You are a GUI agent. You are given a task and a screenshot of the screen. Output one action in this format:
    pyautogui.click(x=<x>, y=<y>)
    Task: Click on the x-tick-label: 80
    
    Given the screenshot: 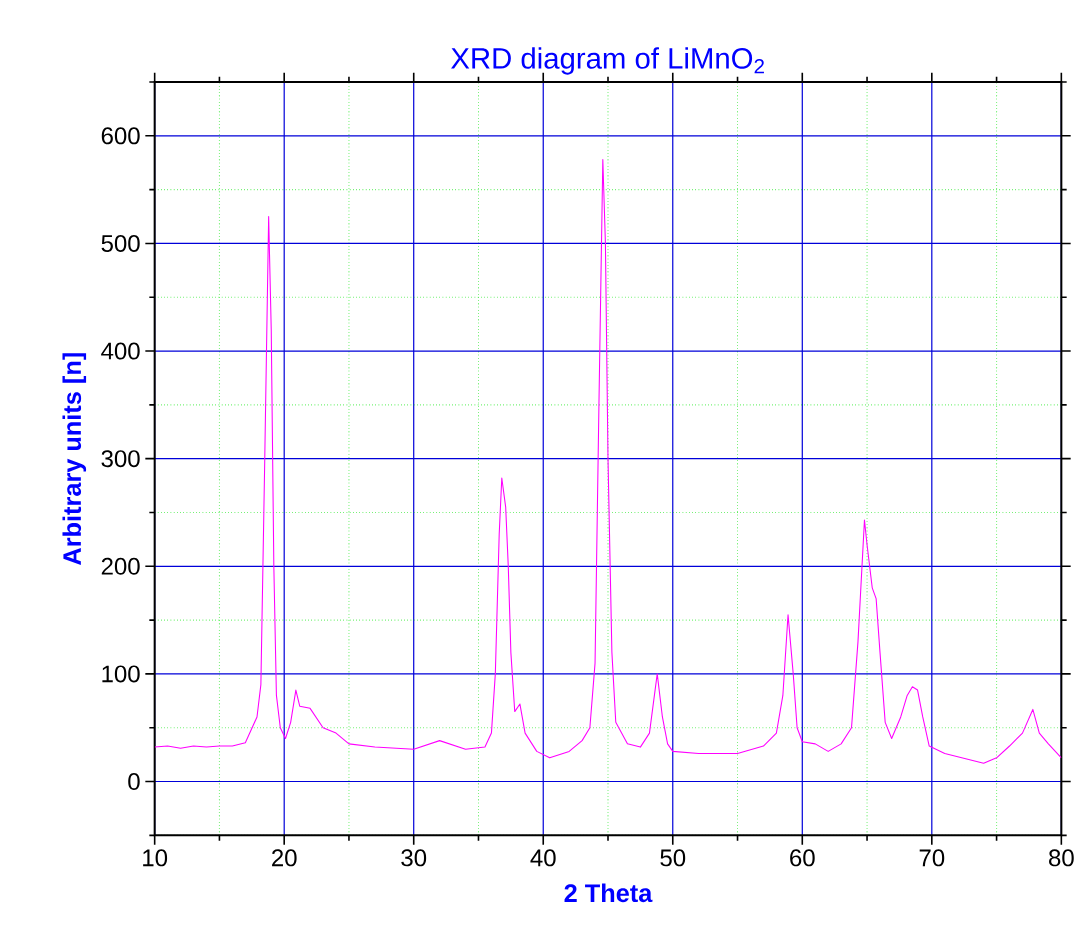 What is the action you would take?
    pyautogui.click(x=1061, y=858)
    